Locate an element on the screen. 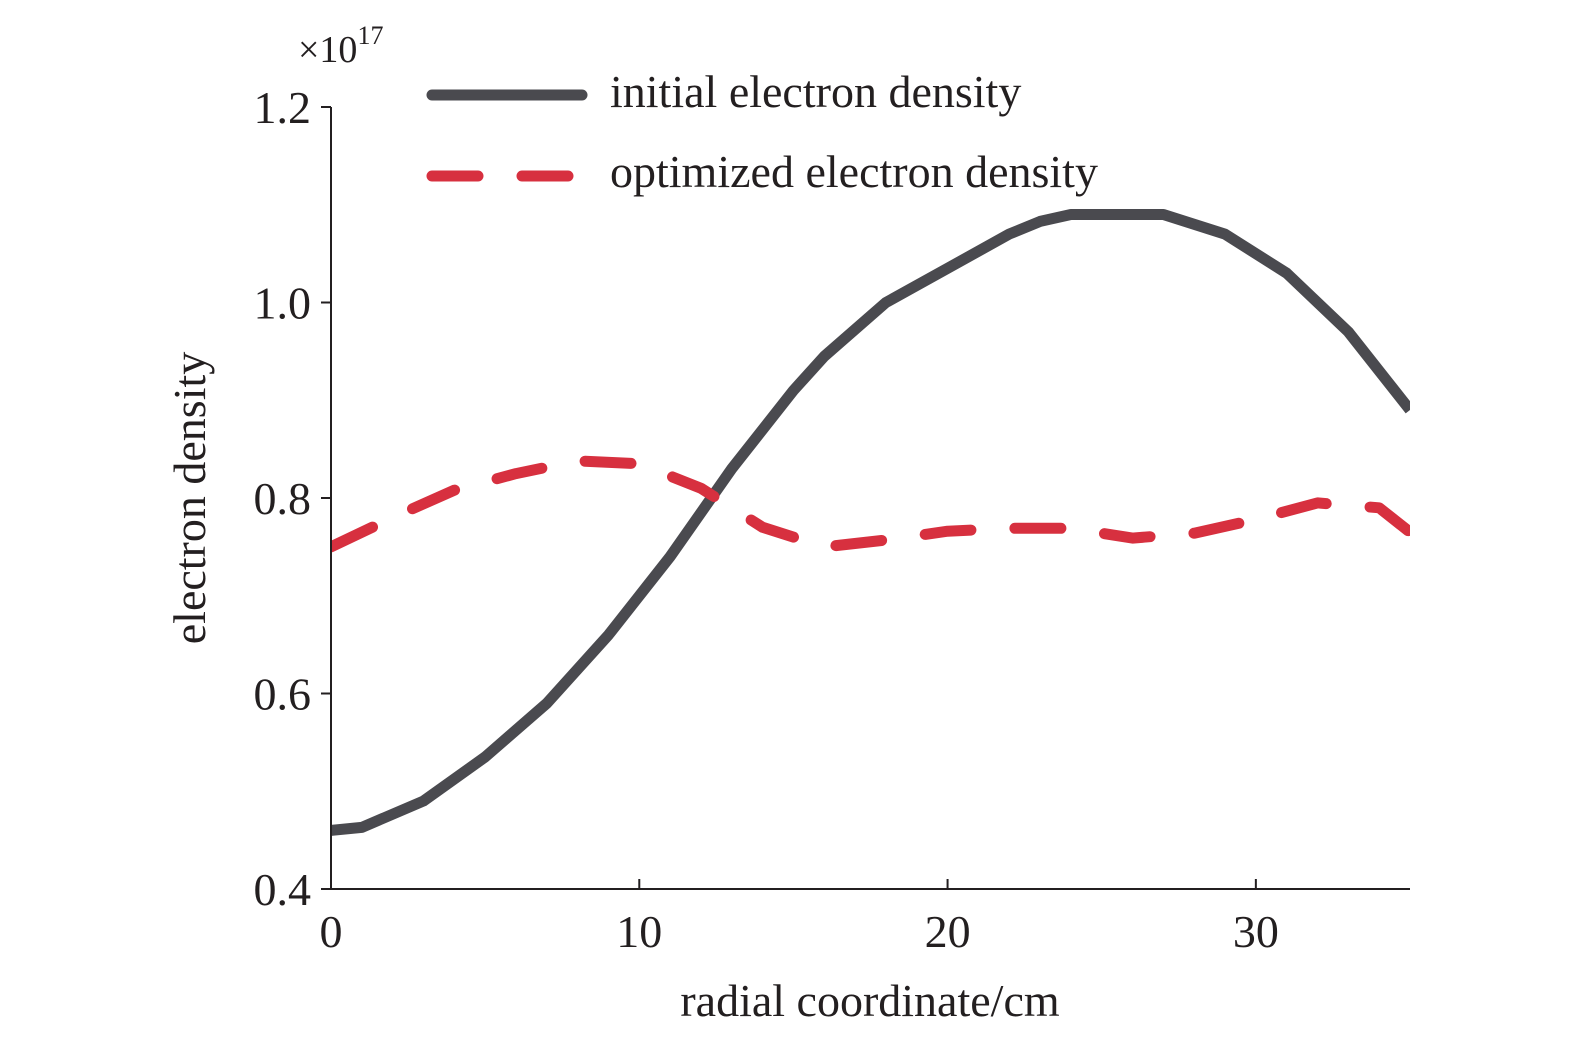 The image size is (1575, 1043). legend-label-initial: initial electron density is located at coordinates (815, 91).